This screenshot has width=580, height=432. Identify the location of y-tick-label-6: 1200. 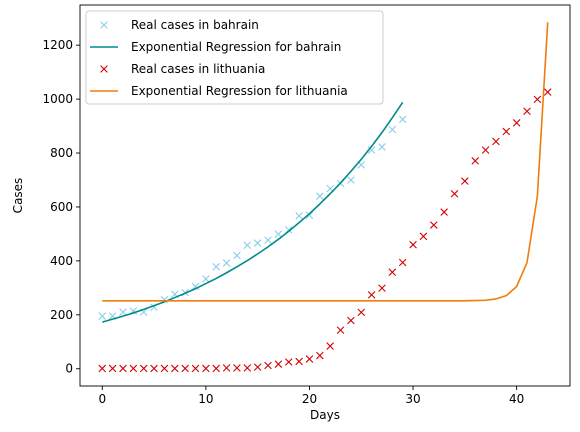
(57, 45).